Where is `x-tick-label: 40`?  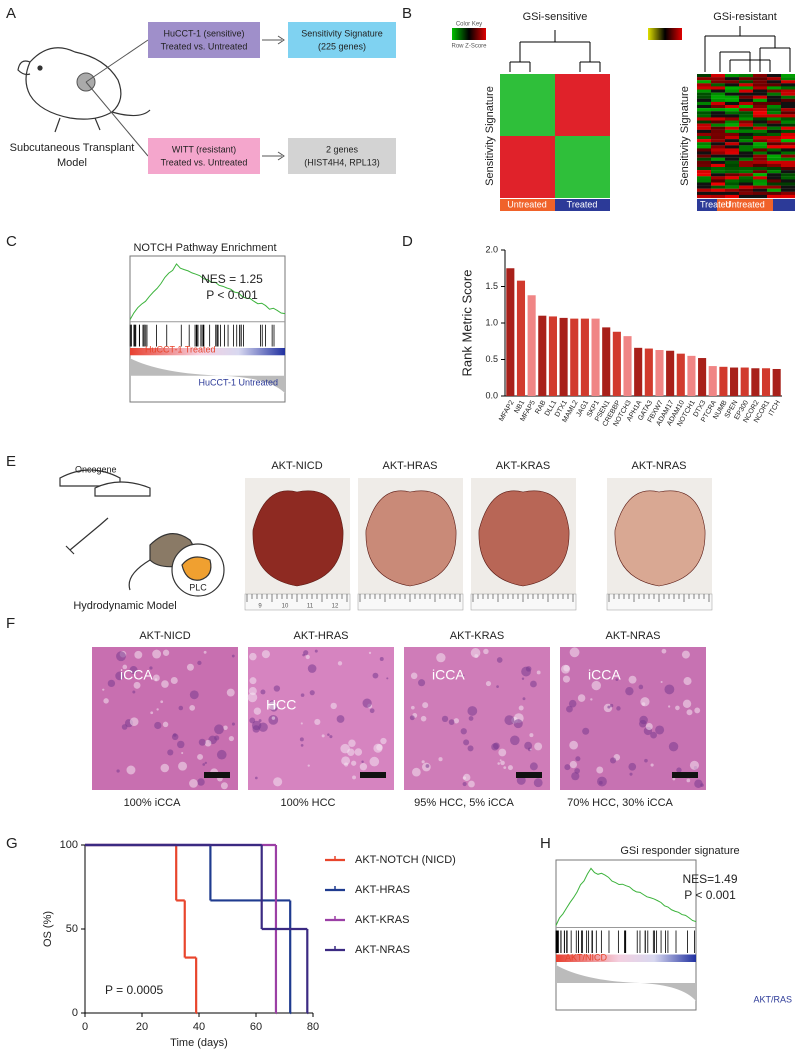
x-tick-label: 40 is located at coordinates (199, 1027).